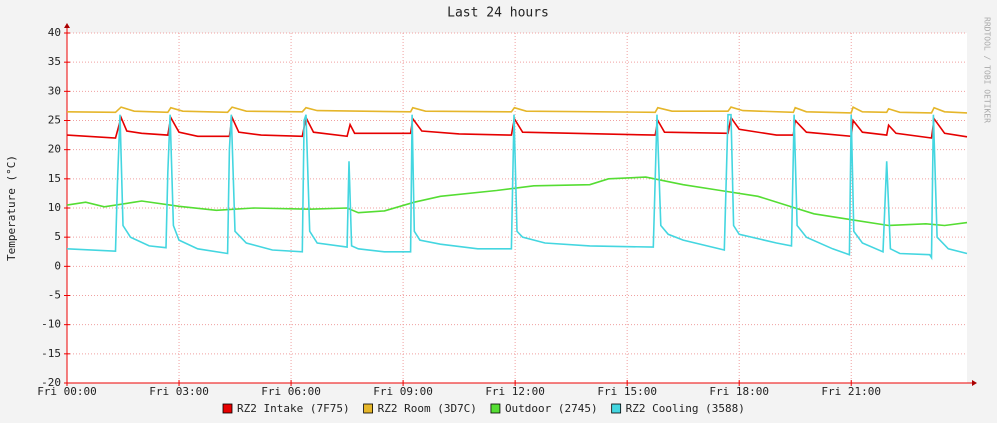  Describe the element at coordinates (51, 353) in the screenshot. I see `y-tick-label: -15` at that location.